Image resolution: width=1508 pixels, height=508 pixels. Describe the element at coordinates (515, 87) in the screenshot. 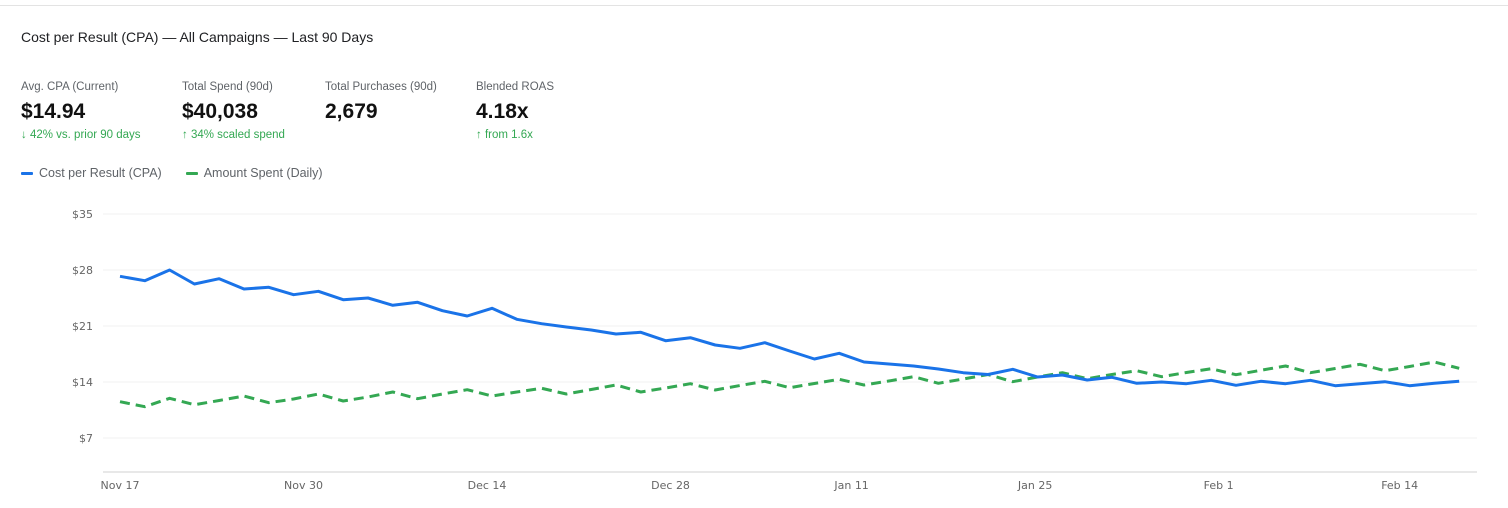

I see `kpi-label: Blended ROAS` at that location.